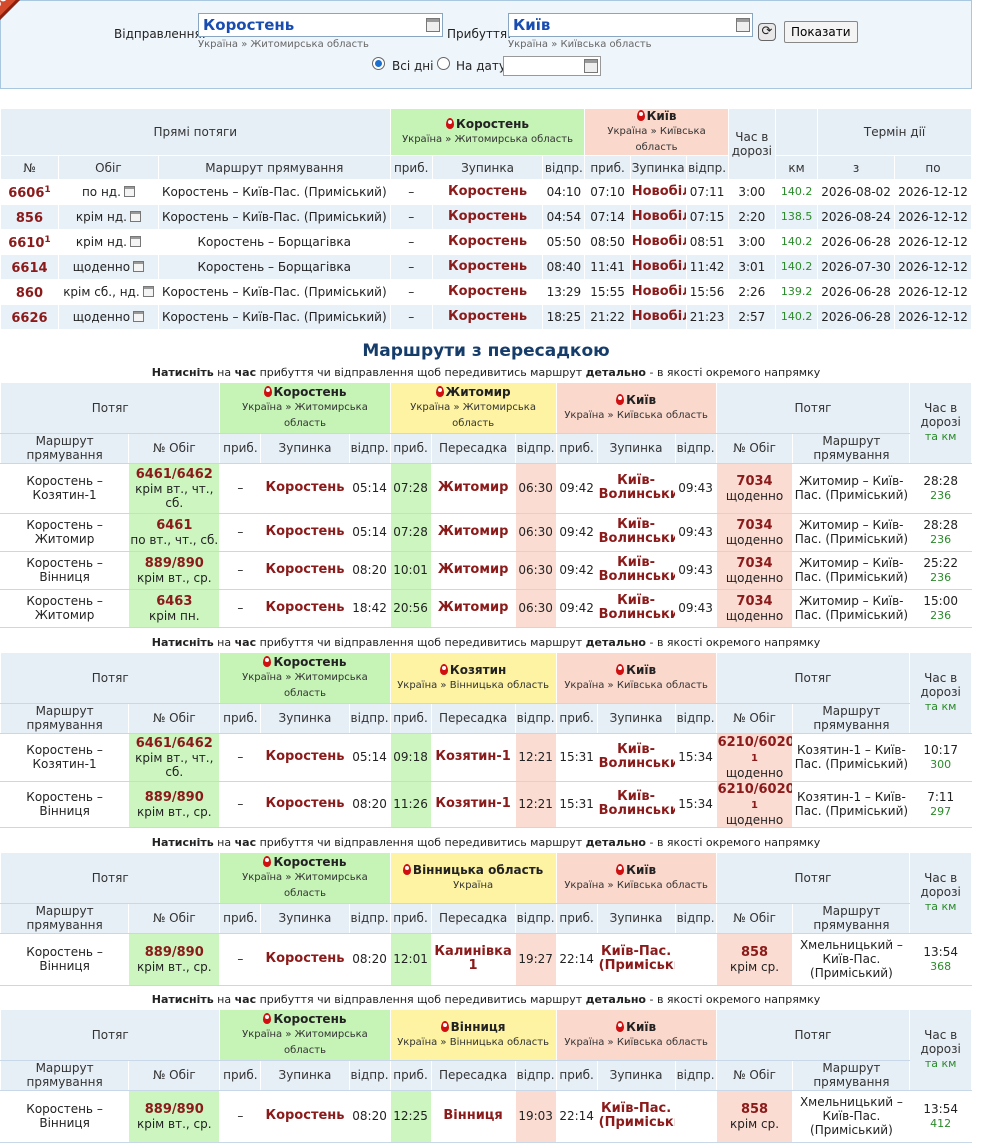 This screenshot has height=1143, width=983. Describe the element at coordinates (473, 959) in the screenshot. I see `transfer-stop: Калинівка 1` at that location.